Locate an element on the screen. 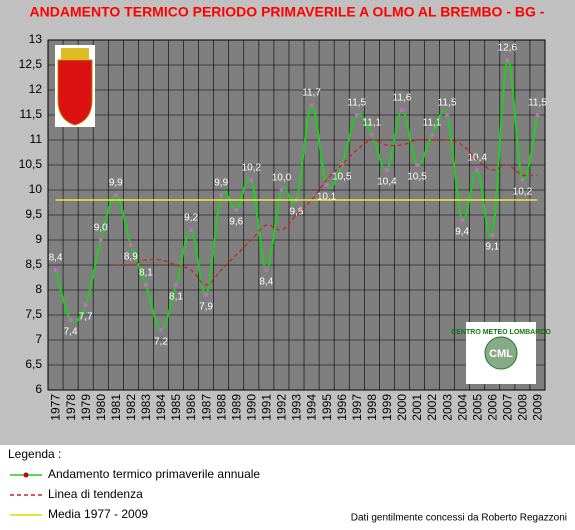 Image resolution: width=575 pixels, height=530 pixels. y-tick-label: 6,5 is located at coordinates (33, 364).